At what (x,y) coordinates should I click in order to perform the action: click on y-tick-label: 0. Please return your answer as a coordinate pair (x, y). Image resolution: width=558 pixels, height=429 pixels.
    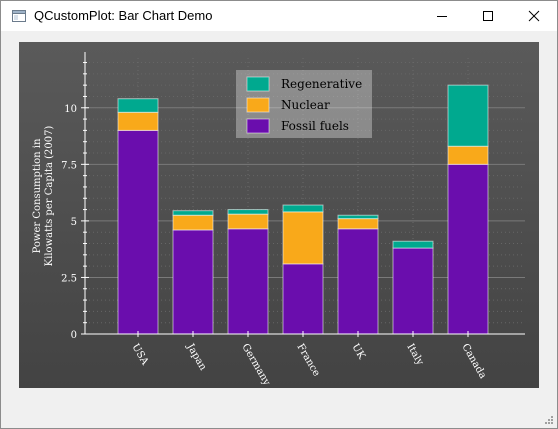
    Looking at the image, I should click on (74, 335).